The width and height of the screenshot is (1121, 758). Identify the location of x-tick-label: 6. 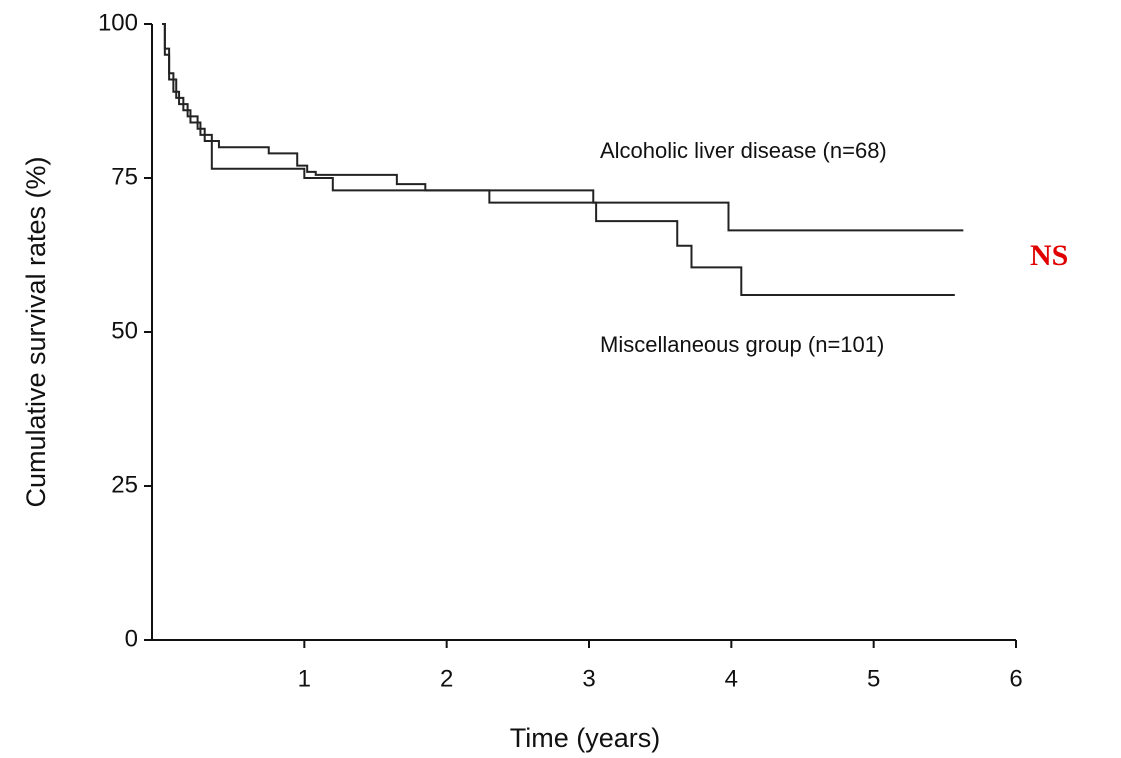
(1015, 678).